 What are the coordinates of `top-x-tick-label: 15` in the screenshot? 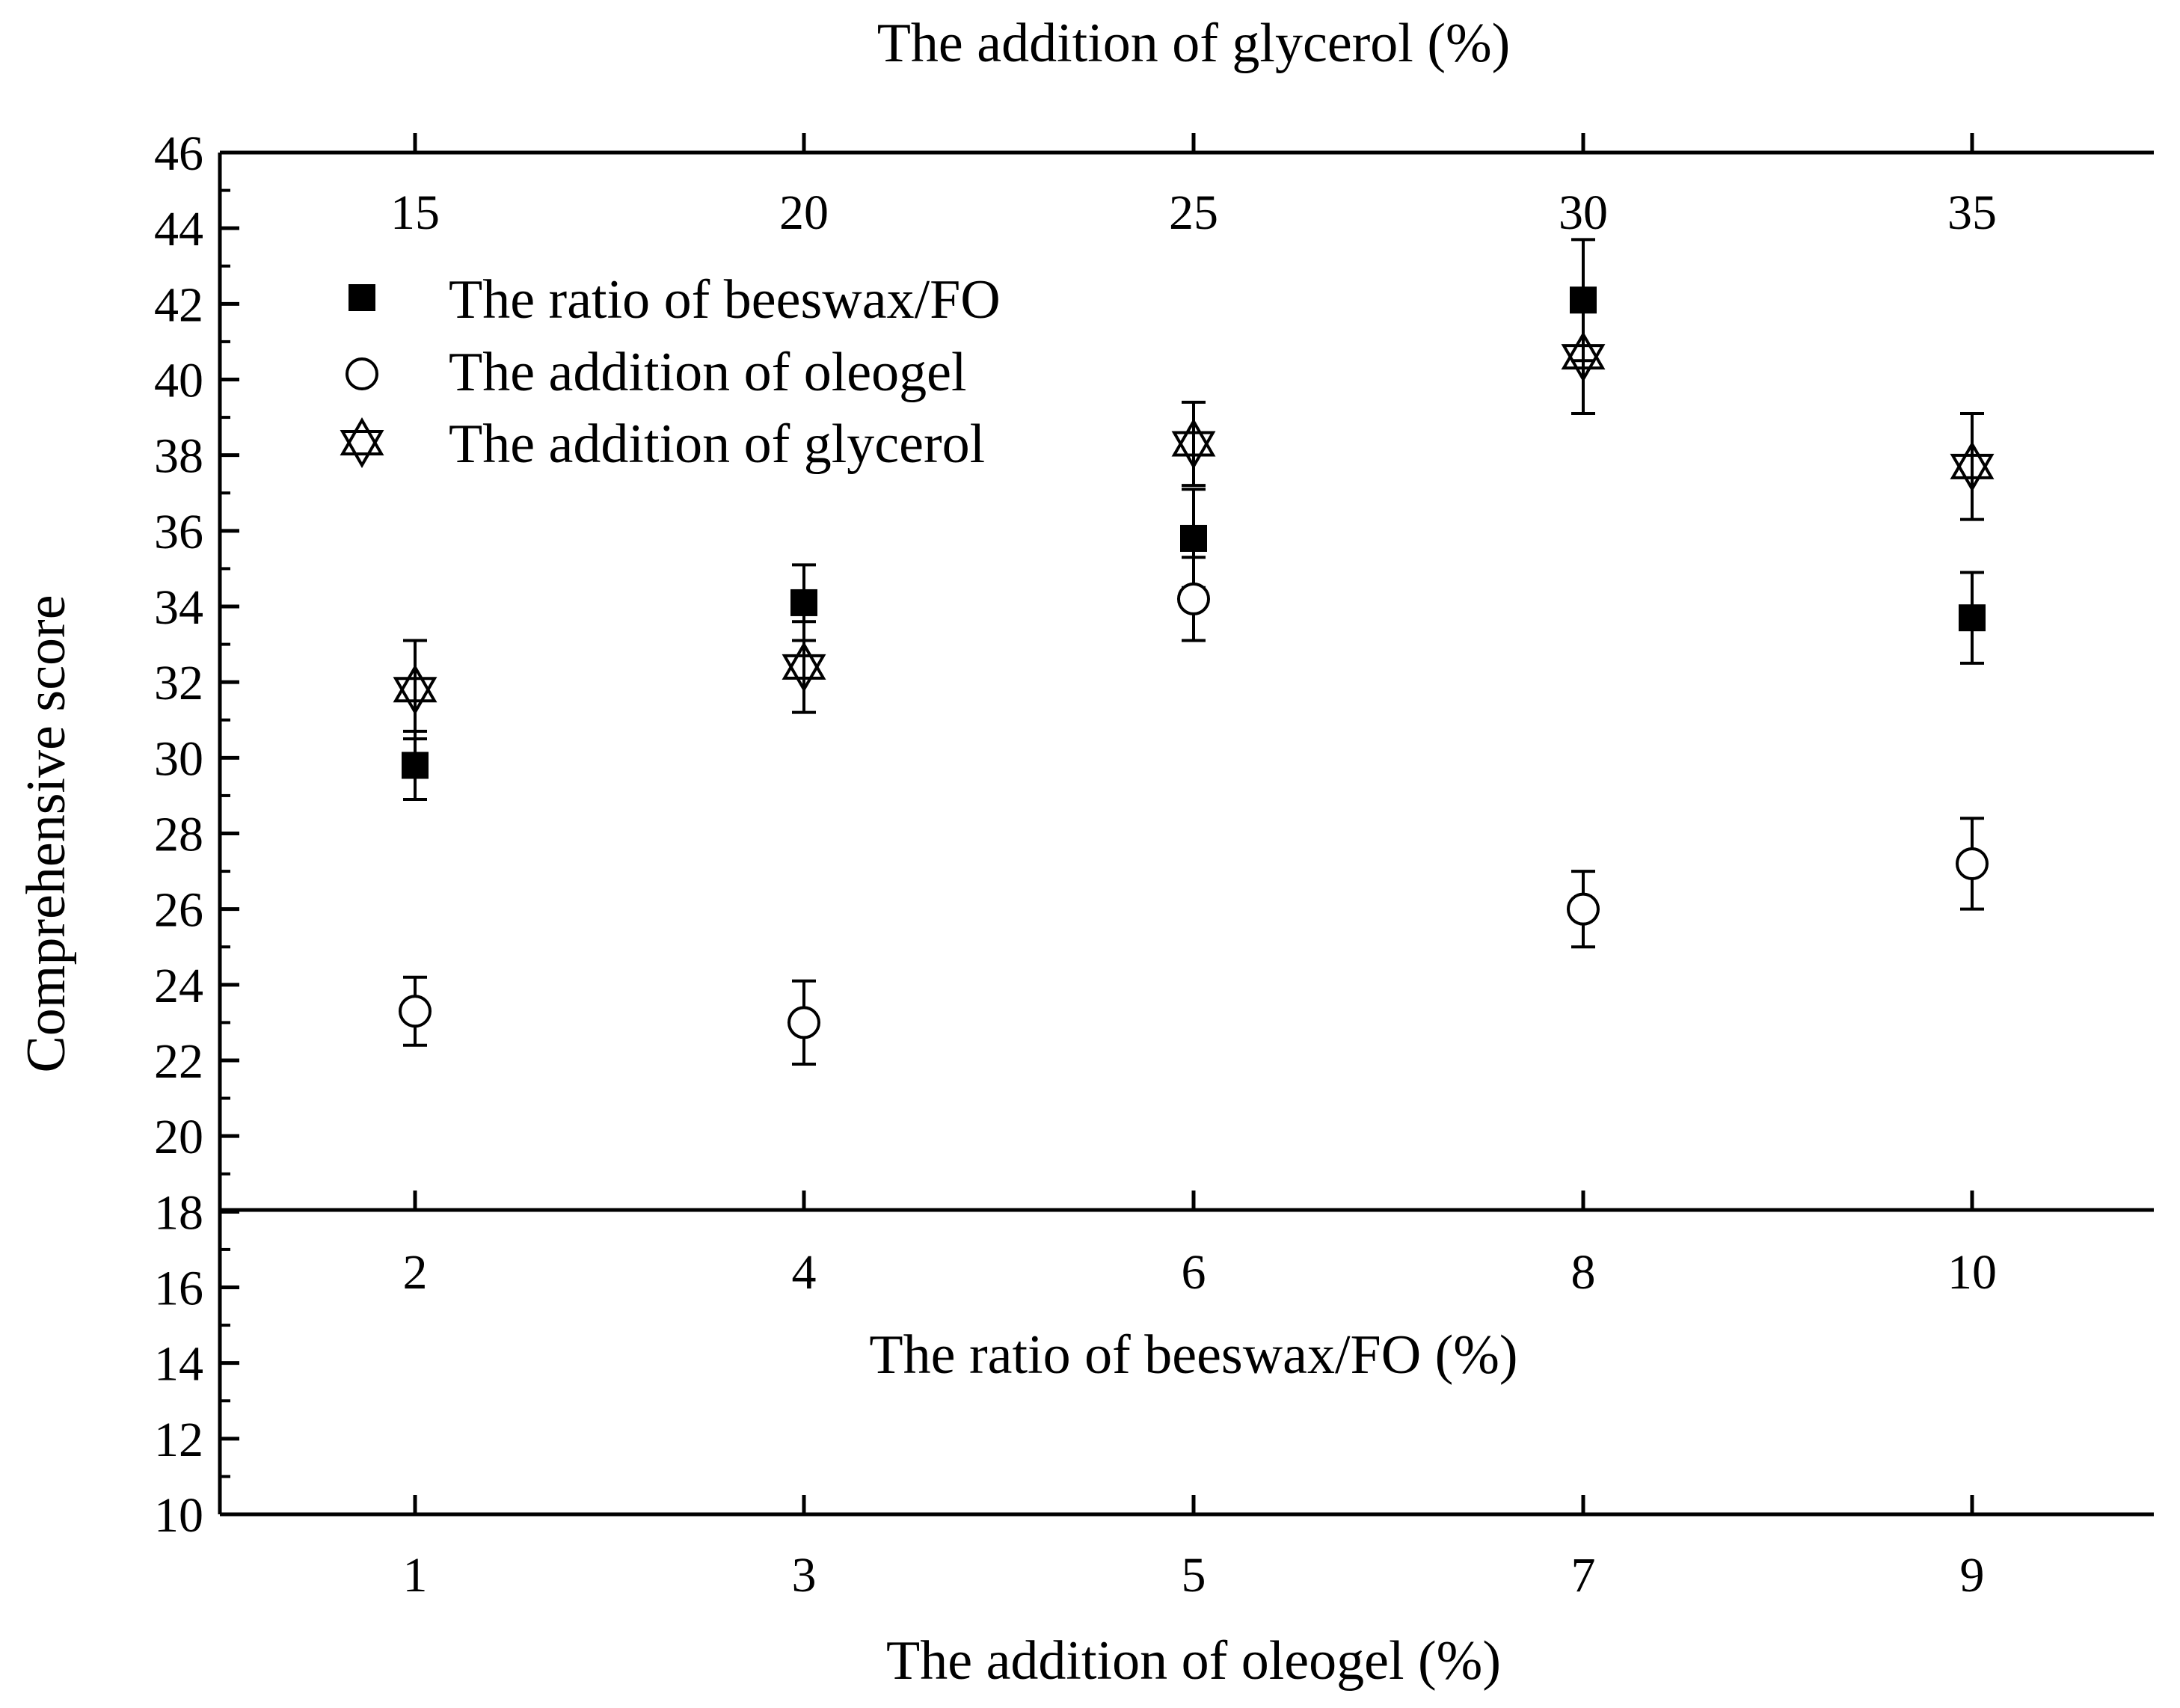 It's located at (415, 212).